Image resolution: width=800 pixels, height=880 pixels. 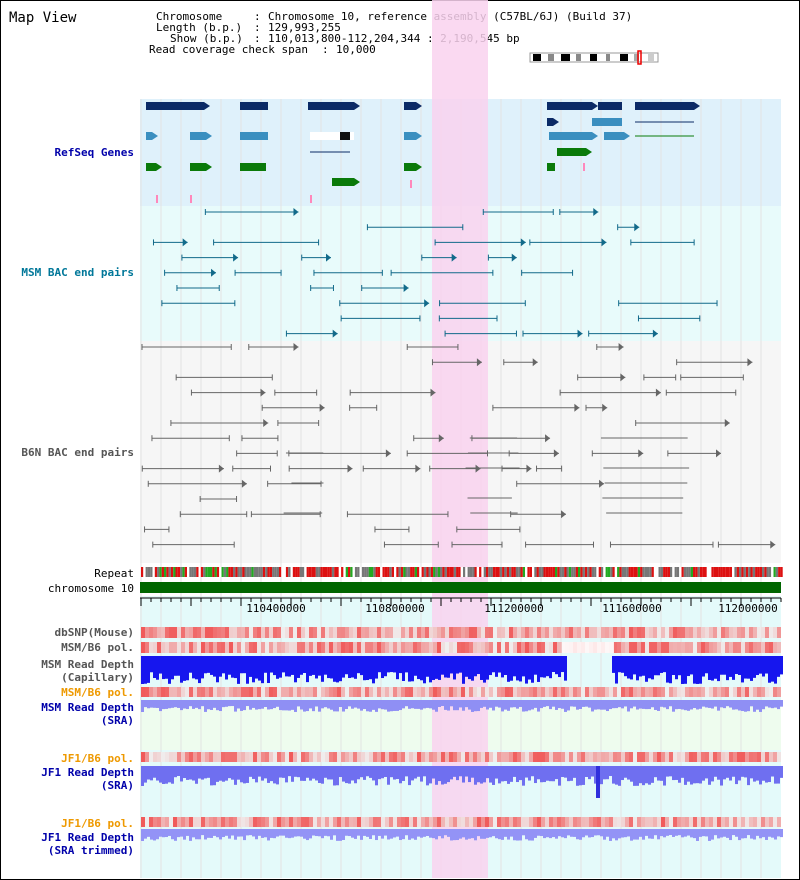 I want to click on track-label-dbsnp: dbSNP(Mouse), so click(x=94, y=632).